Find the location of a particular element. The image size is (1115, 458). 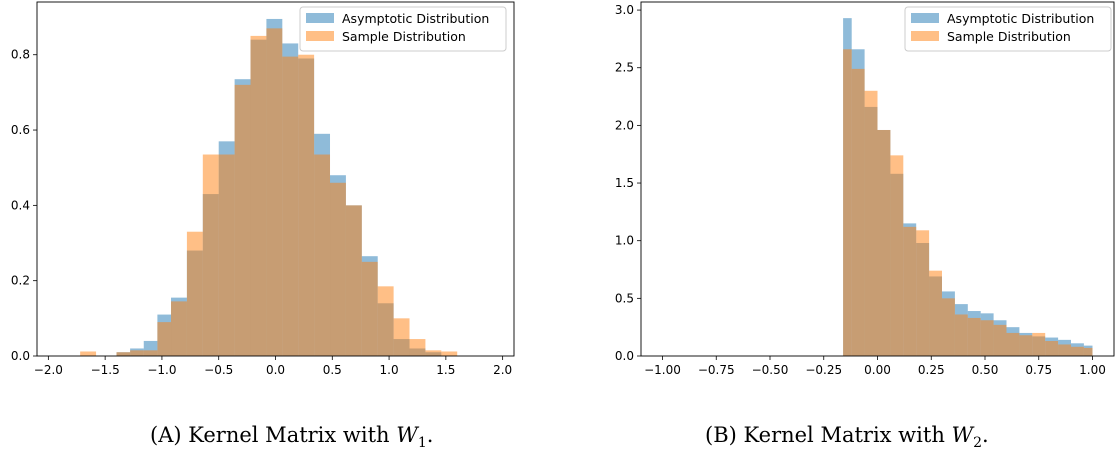

x-tick-label: 1.5 is located at coordinates (445, 370).